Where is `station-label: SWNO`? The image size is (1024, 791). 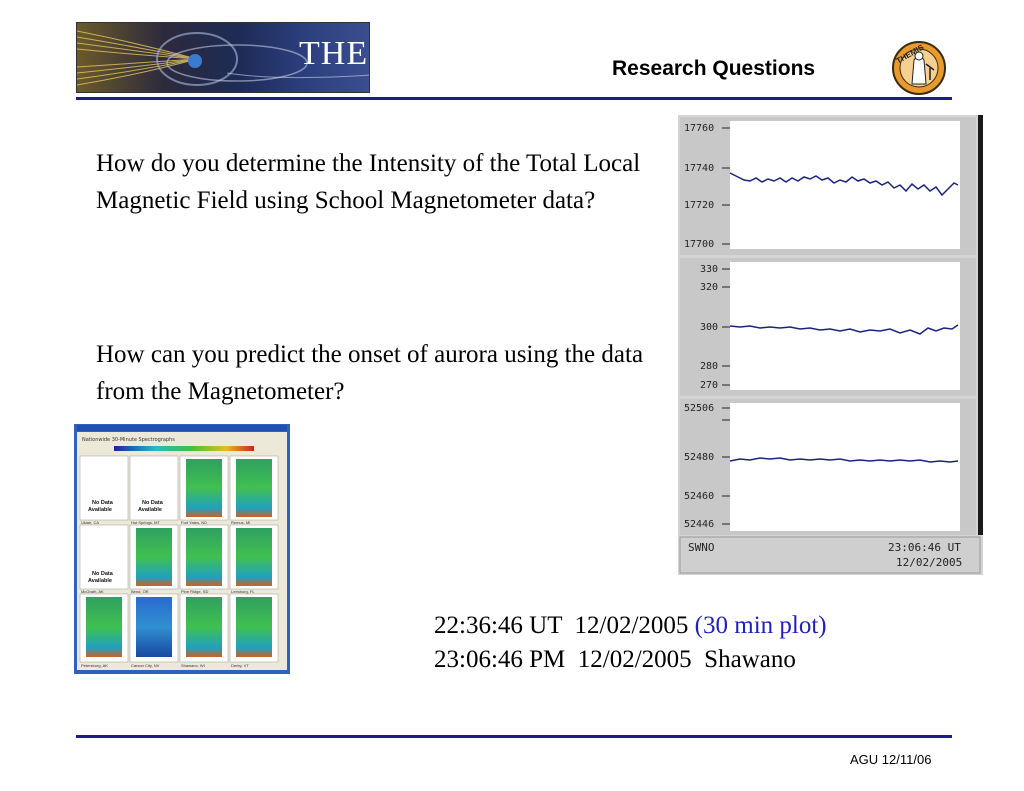 station-label: SWNO is located at coordinates (701, 547).